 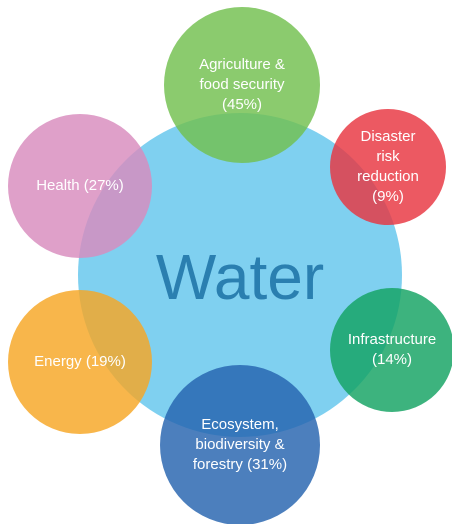 What do you see at coordinates (242, 104) in the screenshot?
I see `node-label: (45%)` at bounding box center [242, 104].